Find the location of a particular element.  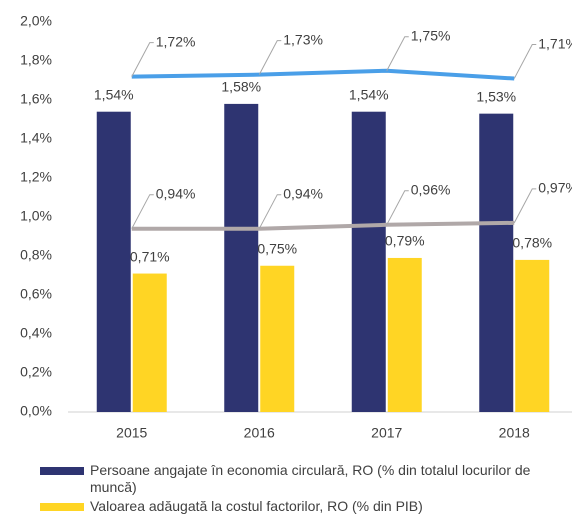

y-tick-label: 1,6% is located at coordinates (36, 99).